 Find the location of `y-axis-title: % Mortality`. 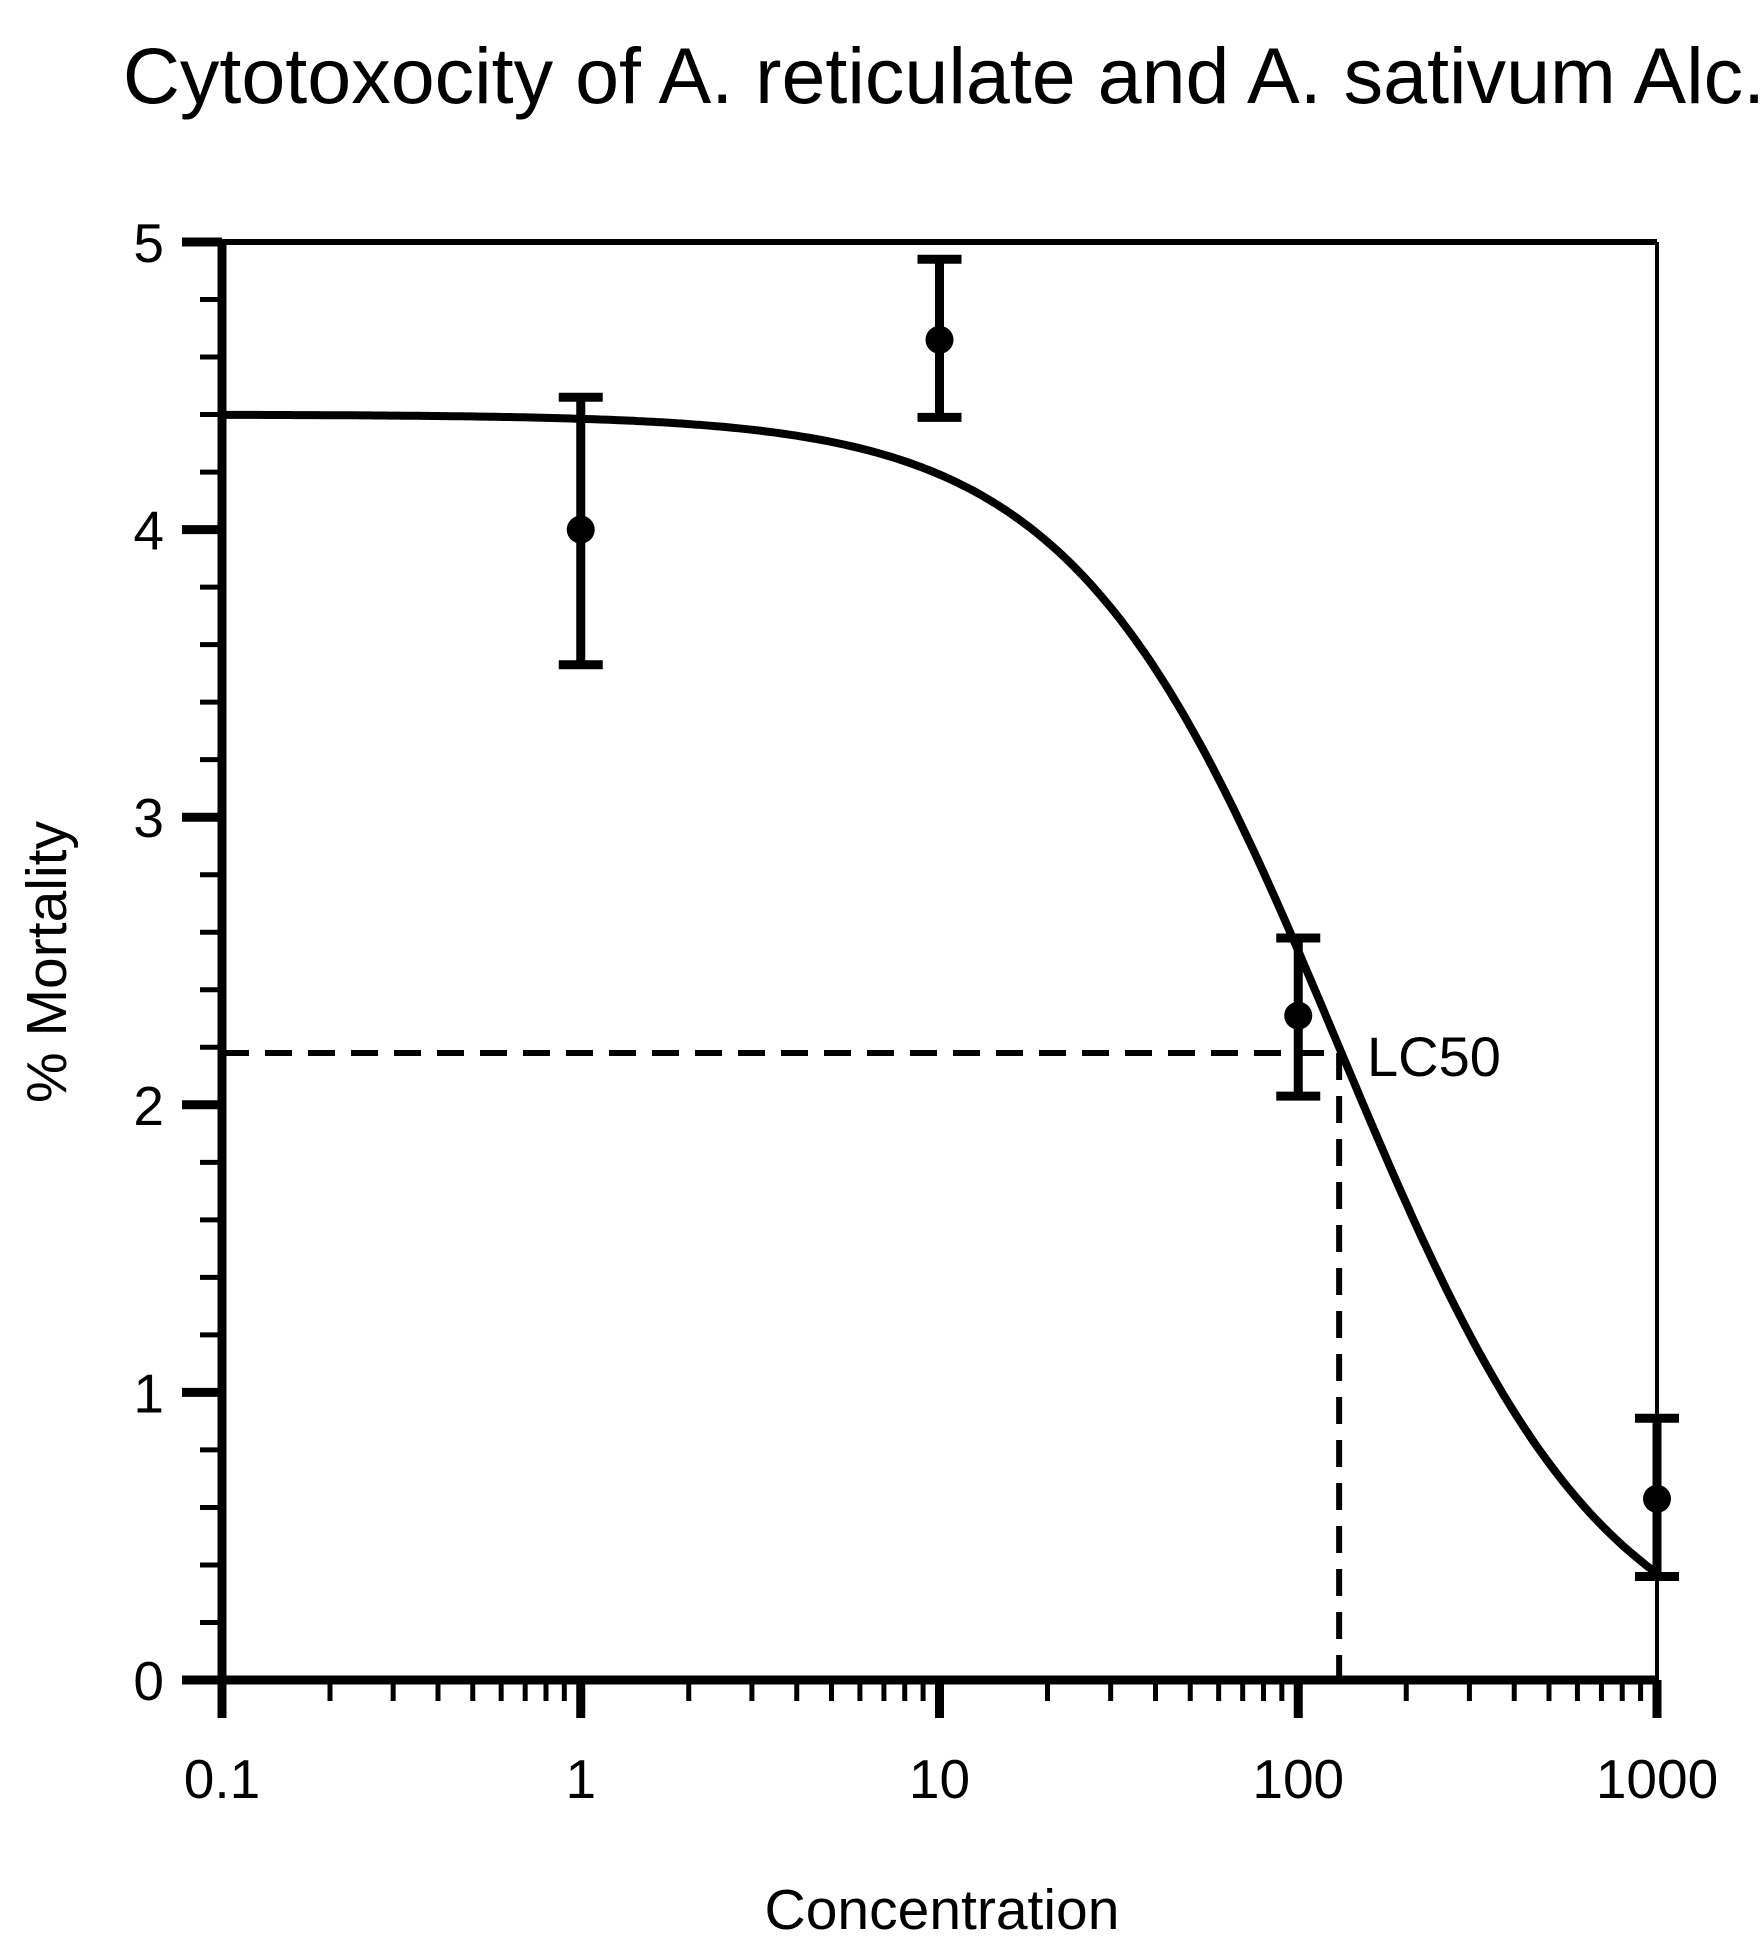

y-axis-title: % Mortality is located at coordinates (47, 962).